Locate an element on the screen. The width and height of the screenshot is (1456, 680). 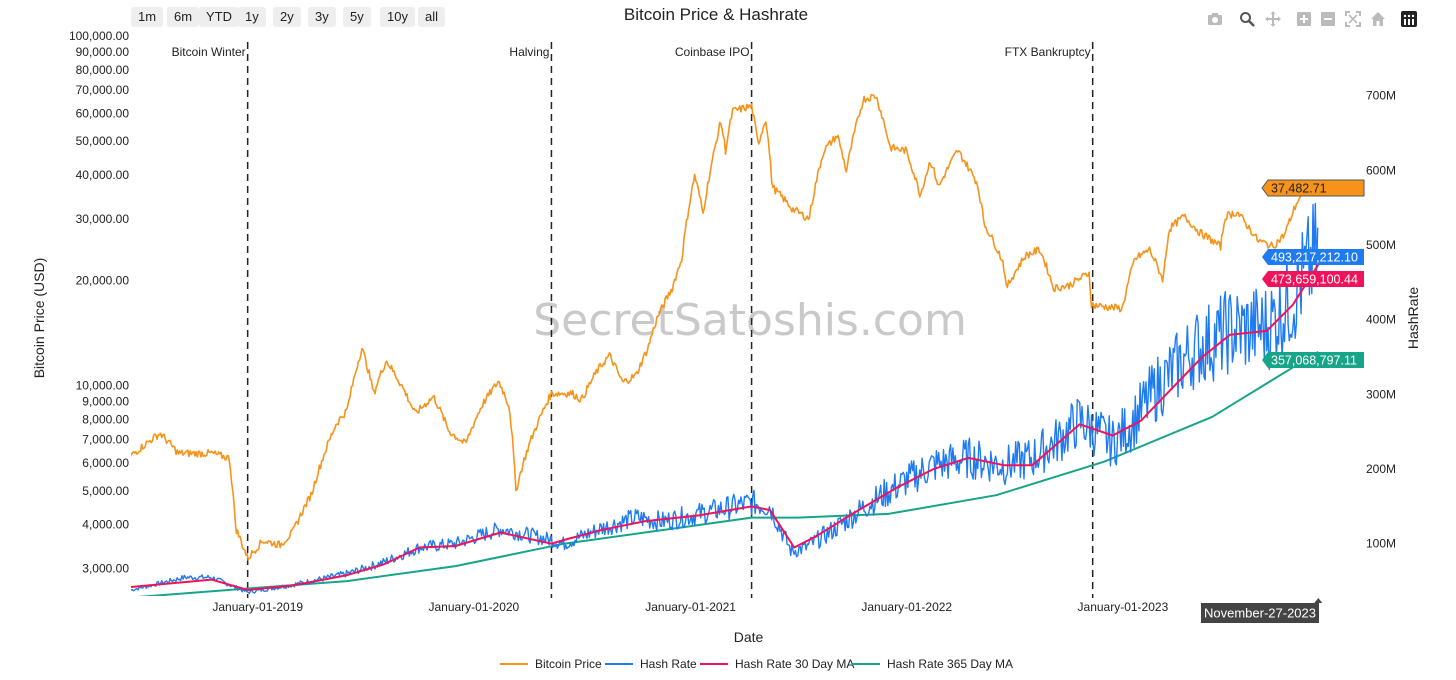
hover-date-label: November-27-2023 is located at coordinates (1262, 610).